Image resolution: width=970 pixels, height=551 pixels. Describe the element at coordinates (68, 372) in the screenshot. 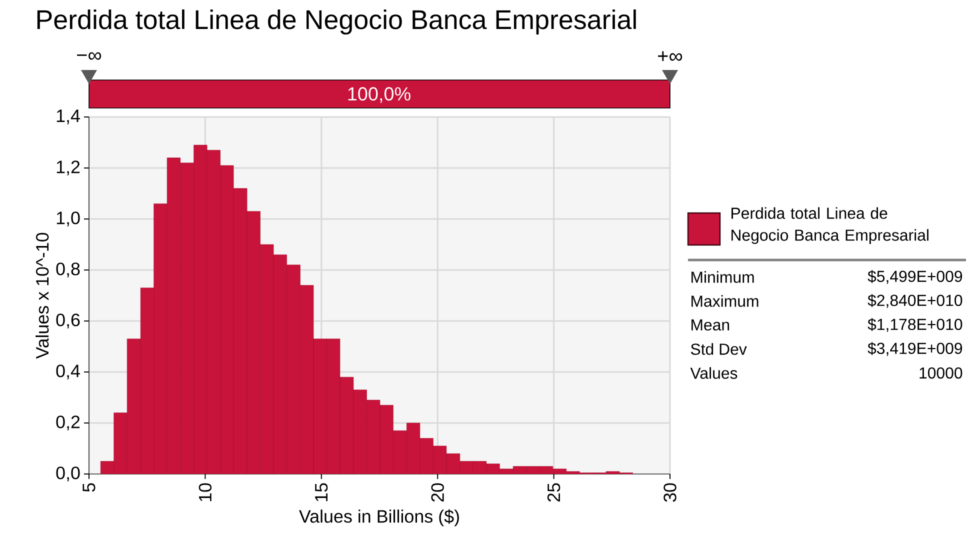

I see `y-tick-label: 0,4` at that location.